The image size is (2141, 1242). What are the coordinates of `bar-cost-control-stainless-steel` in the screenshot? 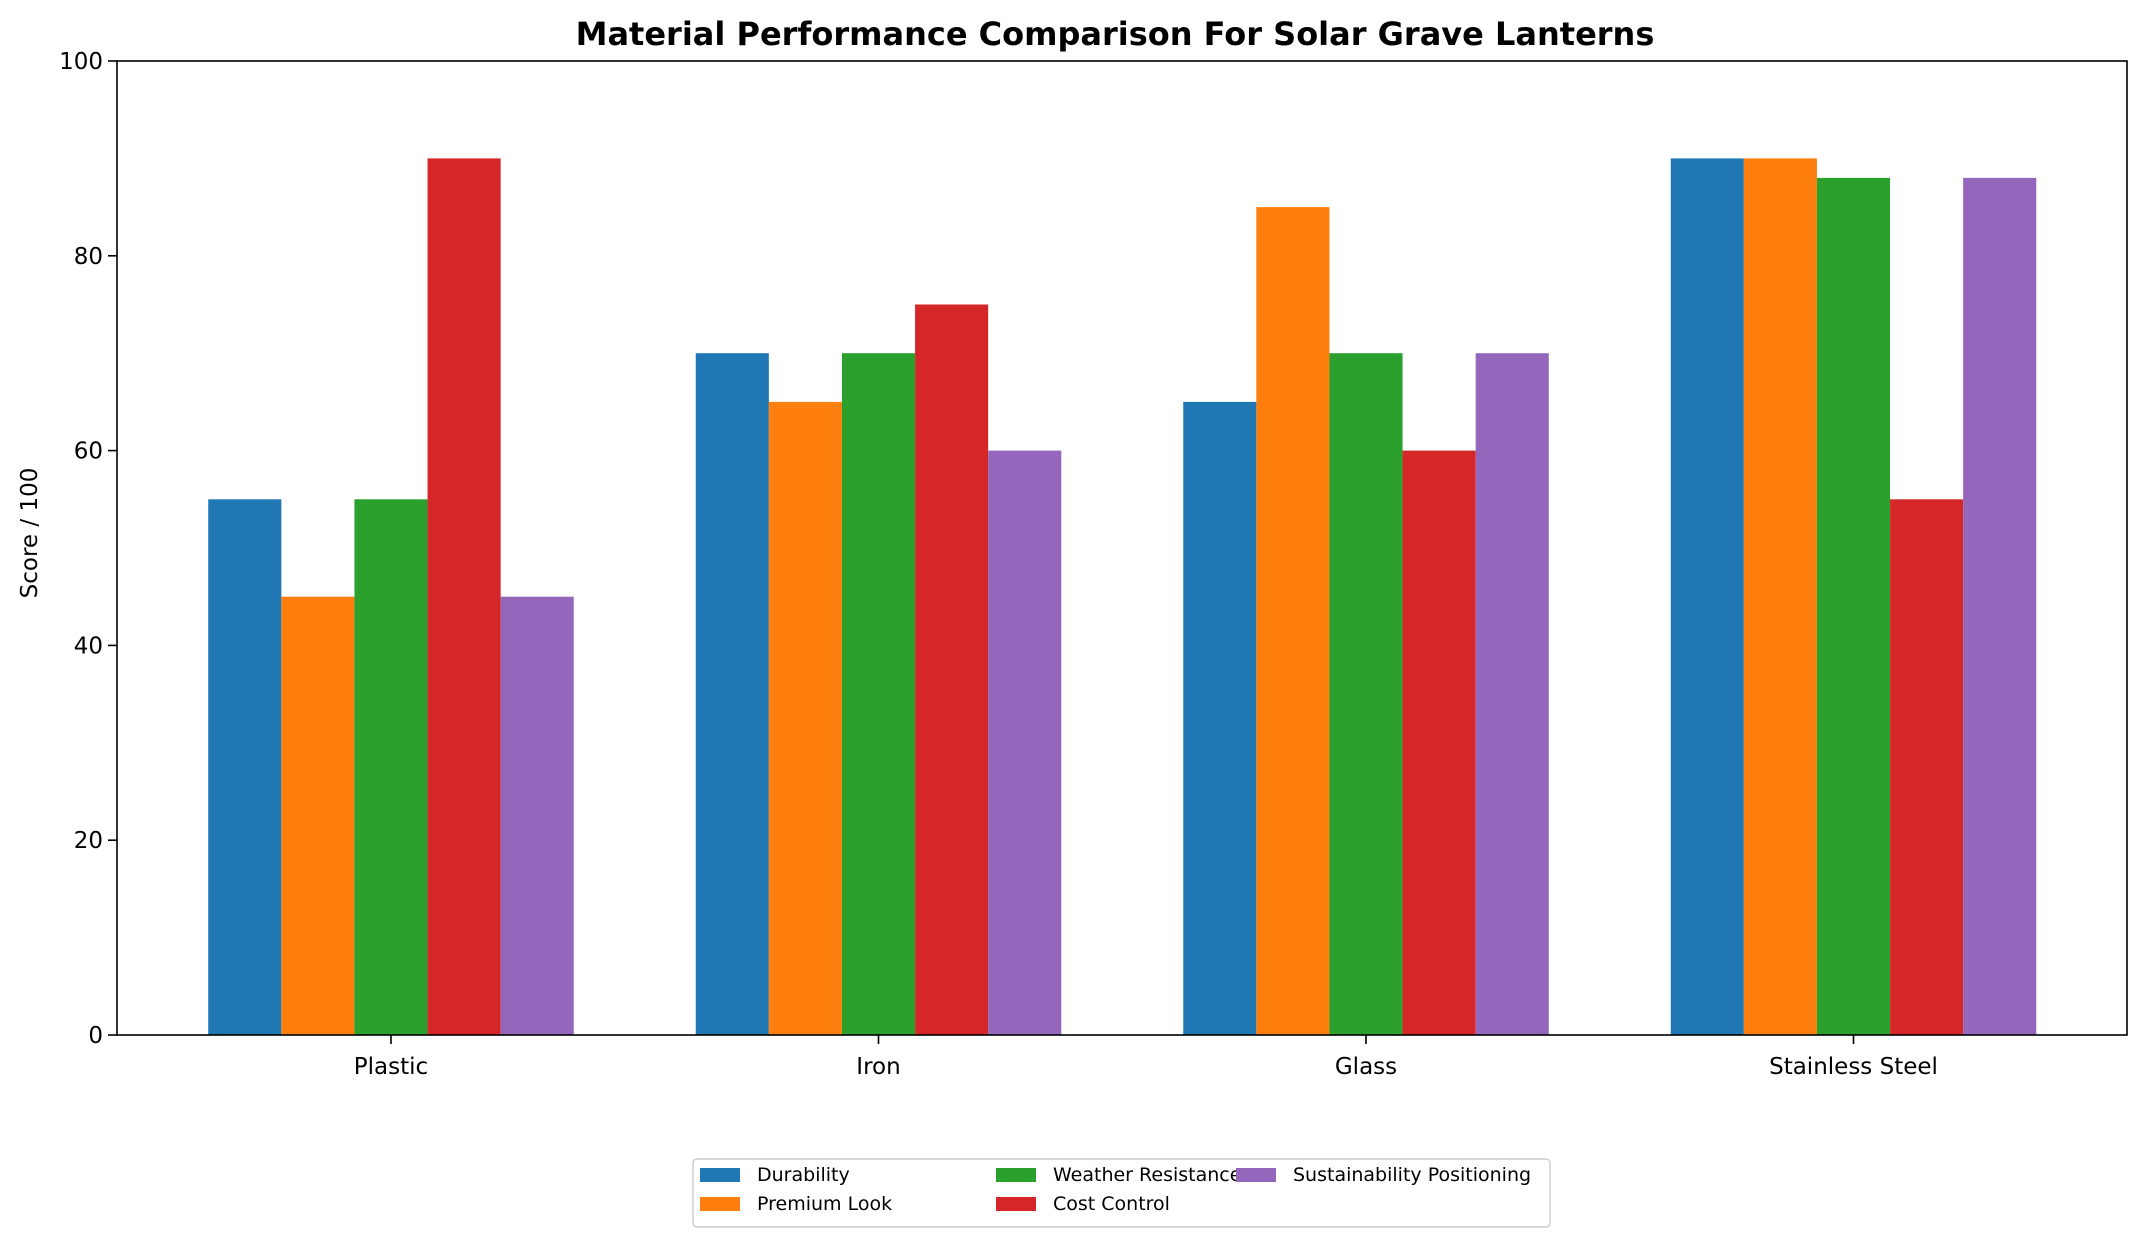 It's located at (1927, 767).